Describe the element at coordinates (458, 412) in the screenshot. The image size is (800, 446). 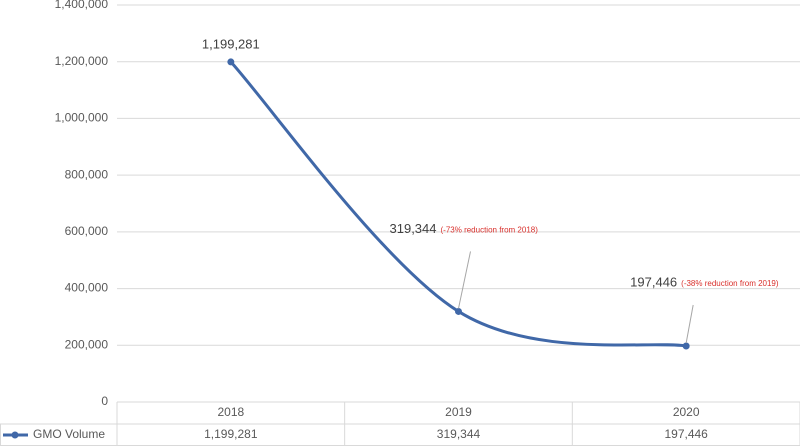
I see `x-tick-label: 2019` at that location.